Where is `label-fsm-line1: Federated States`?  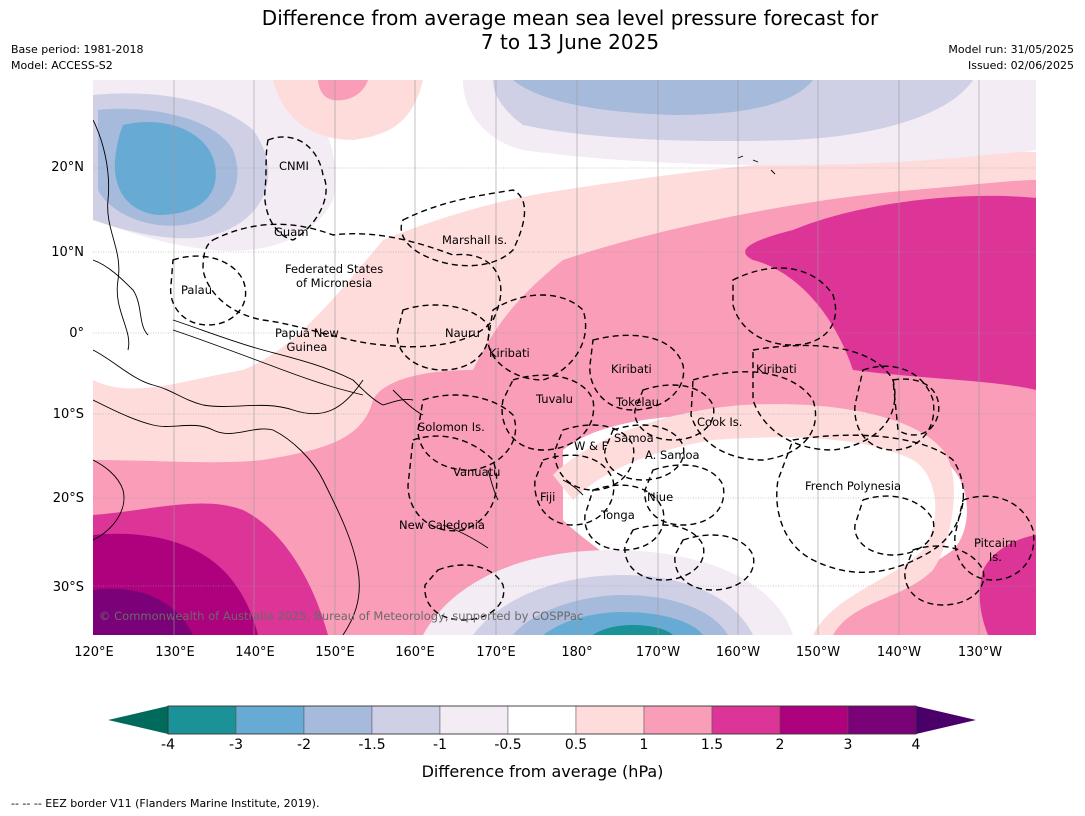
label-fsm-line1: Federated States is located at coordinates (334, 269).